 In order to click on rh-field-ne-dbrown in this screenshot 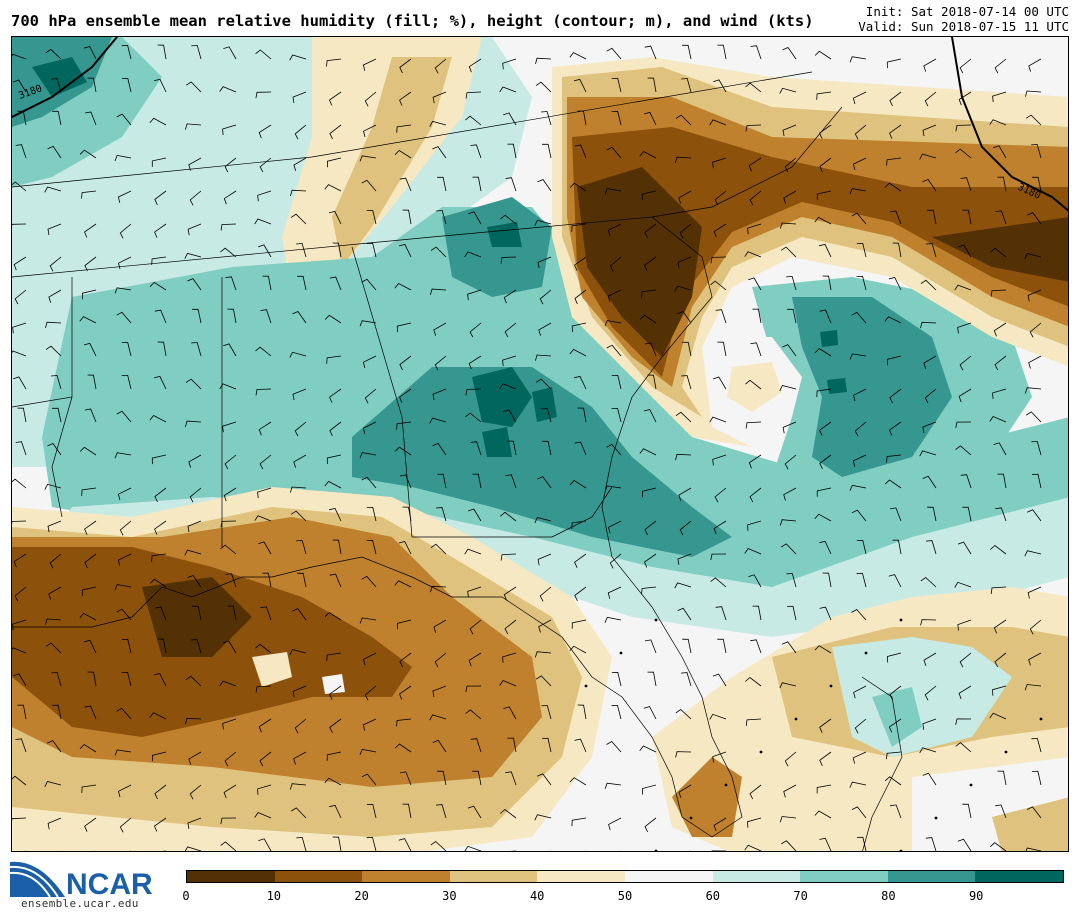, I will do `click(639, 262)`.